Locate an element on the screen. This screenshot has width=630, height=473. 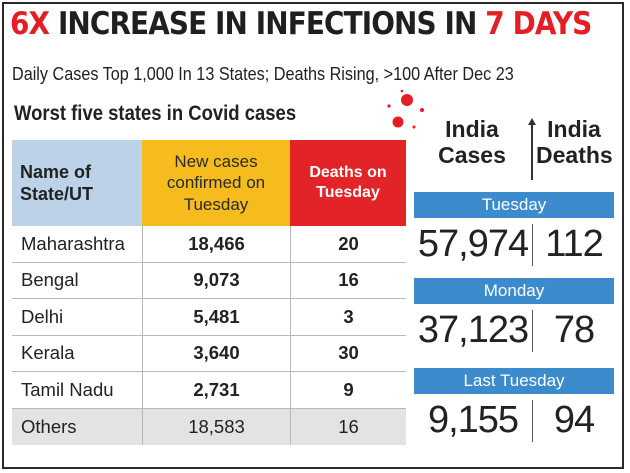
india-deaths-header: India Deaths is located at coordinates (574, 142).